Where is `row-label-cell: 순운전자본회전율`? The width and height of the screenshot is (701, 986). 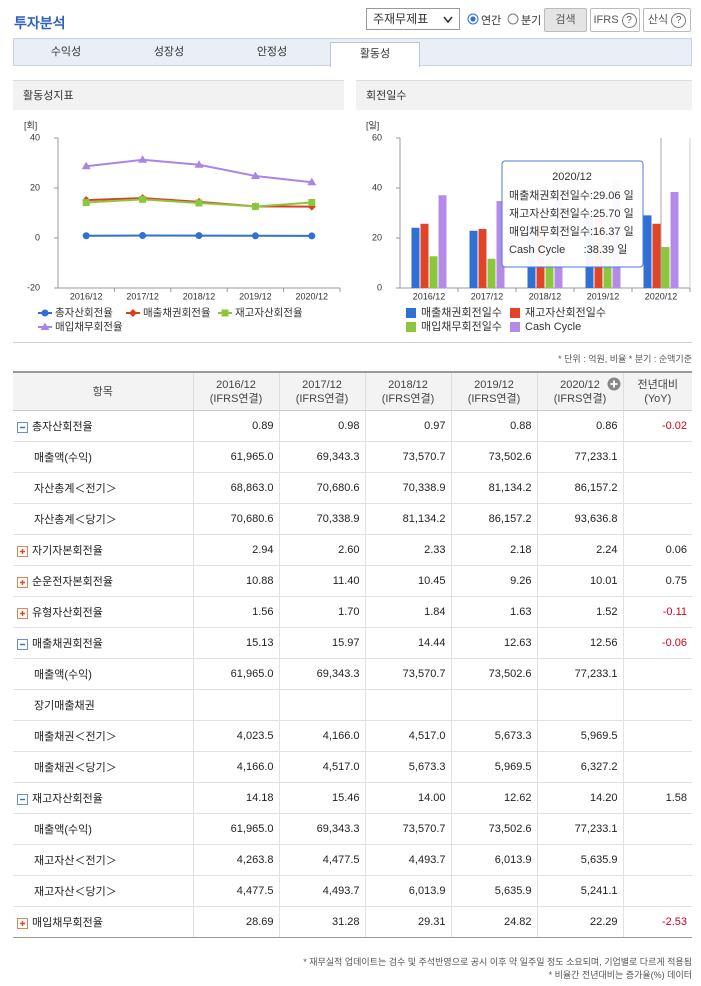
row-label-cell: 순운전자본회전율 is located at coordinates (103, 581).